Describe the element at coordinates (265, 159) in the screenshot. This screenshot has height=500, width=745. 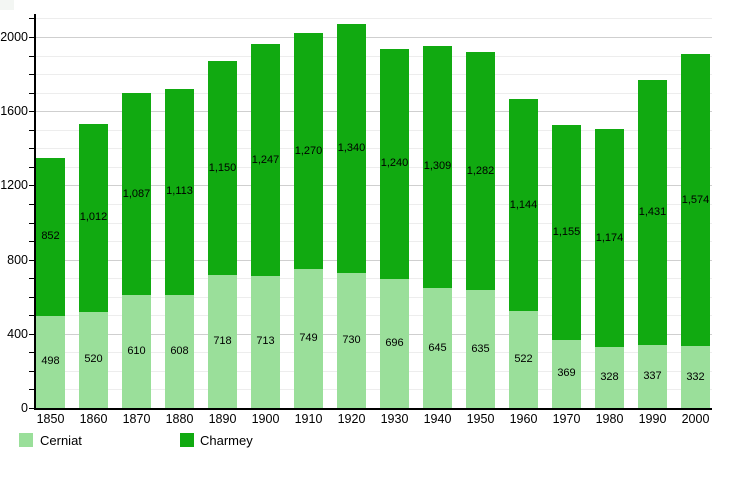
I see `bar-value-label-charmey: 1,247` at that location.